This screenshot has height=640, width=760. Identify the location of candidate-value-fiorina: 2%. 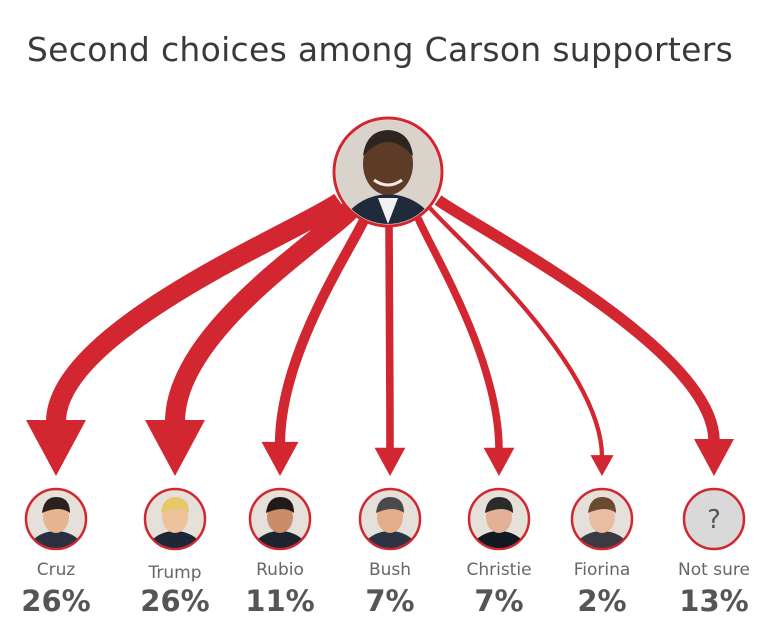
(601, 601).